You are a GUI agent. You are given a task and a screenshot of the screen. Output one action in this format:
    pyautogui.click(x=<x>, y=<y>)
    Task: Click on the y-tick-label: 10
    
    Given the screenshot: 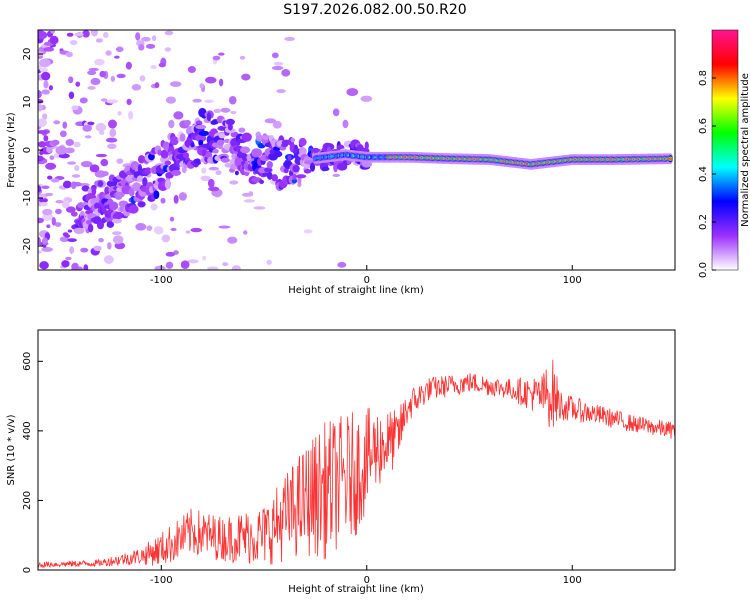 What is the action you would take?
    pyautogui.click(x=27, y=102)
    